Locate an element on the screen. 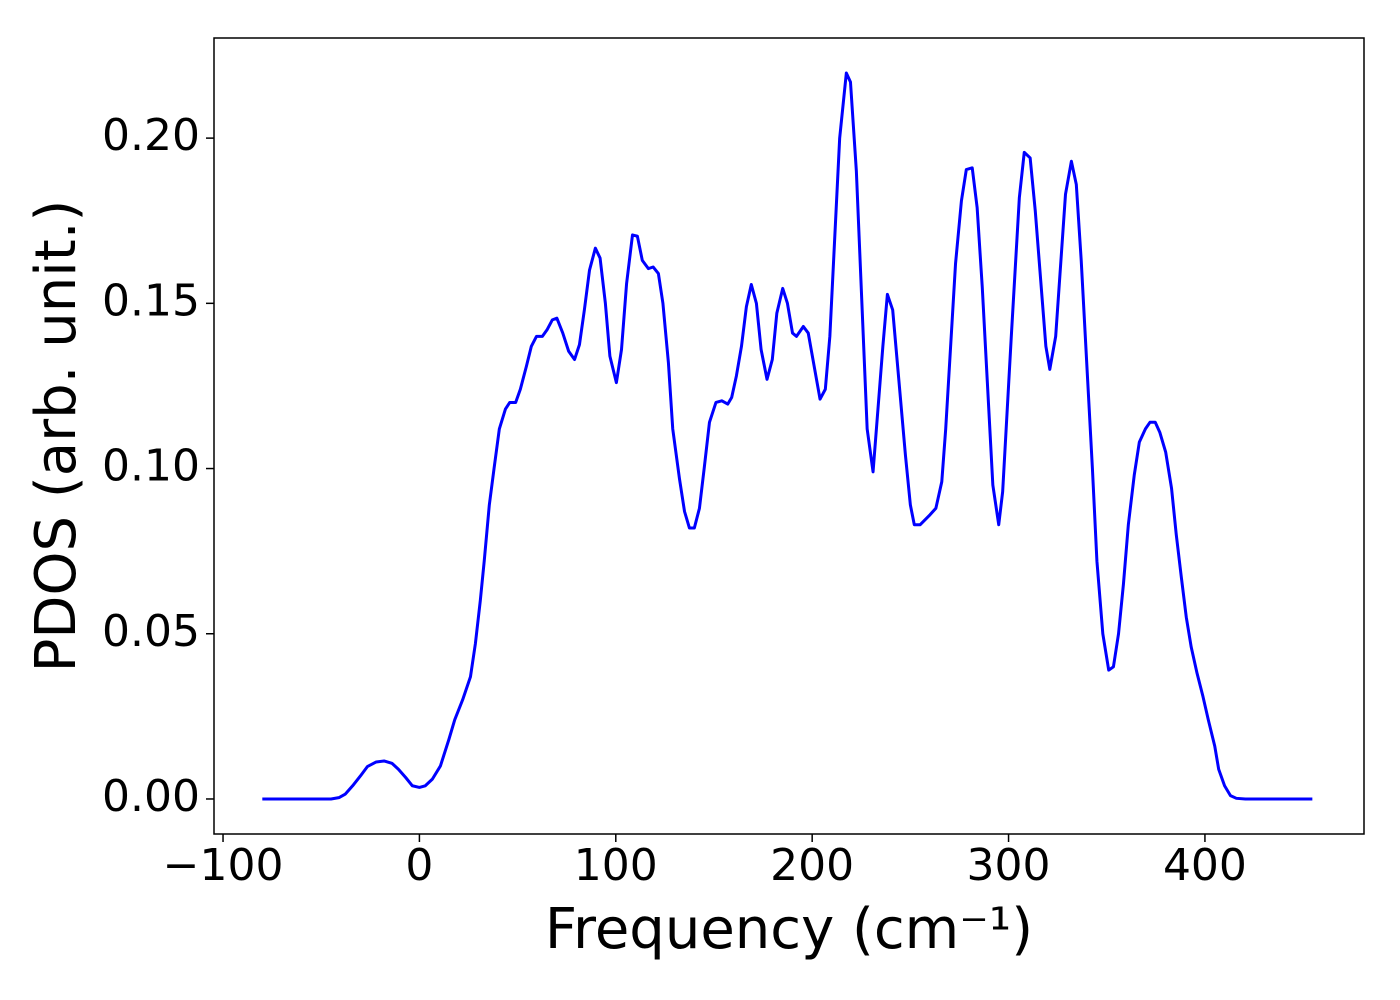  y-tick-label: 0.20 is located at coordinates (151, 135).